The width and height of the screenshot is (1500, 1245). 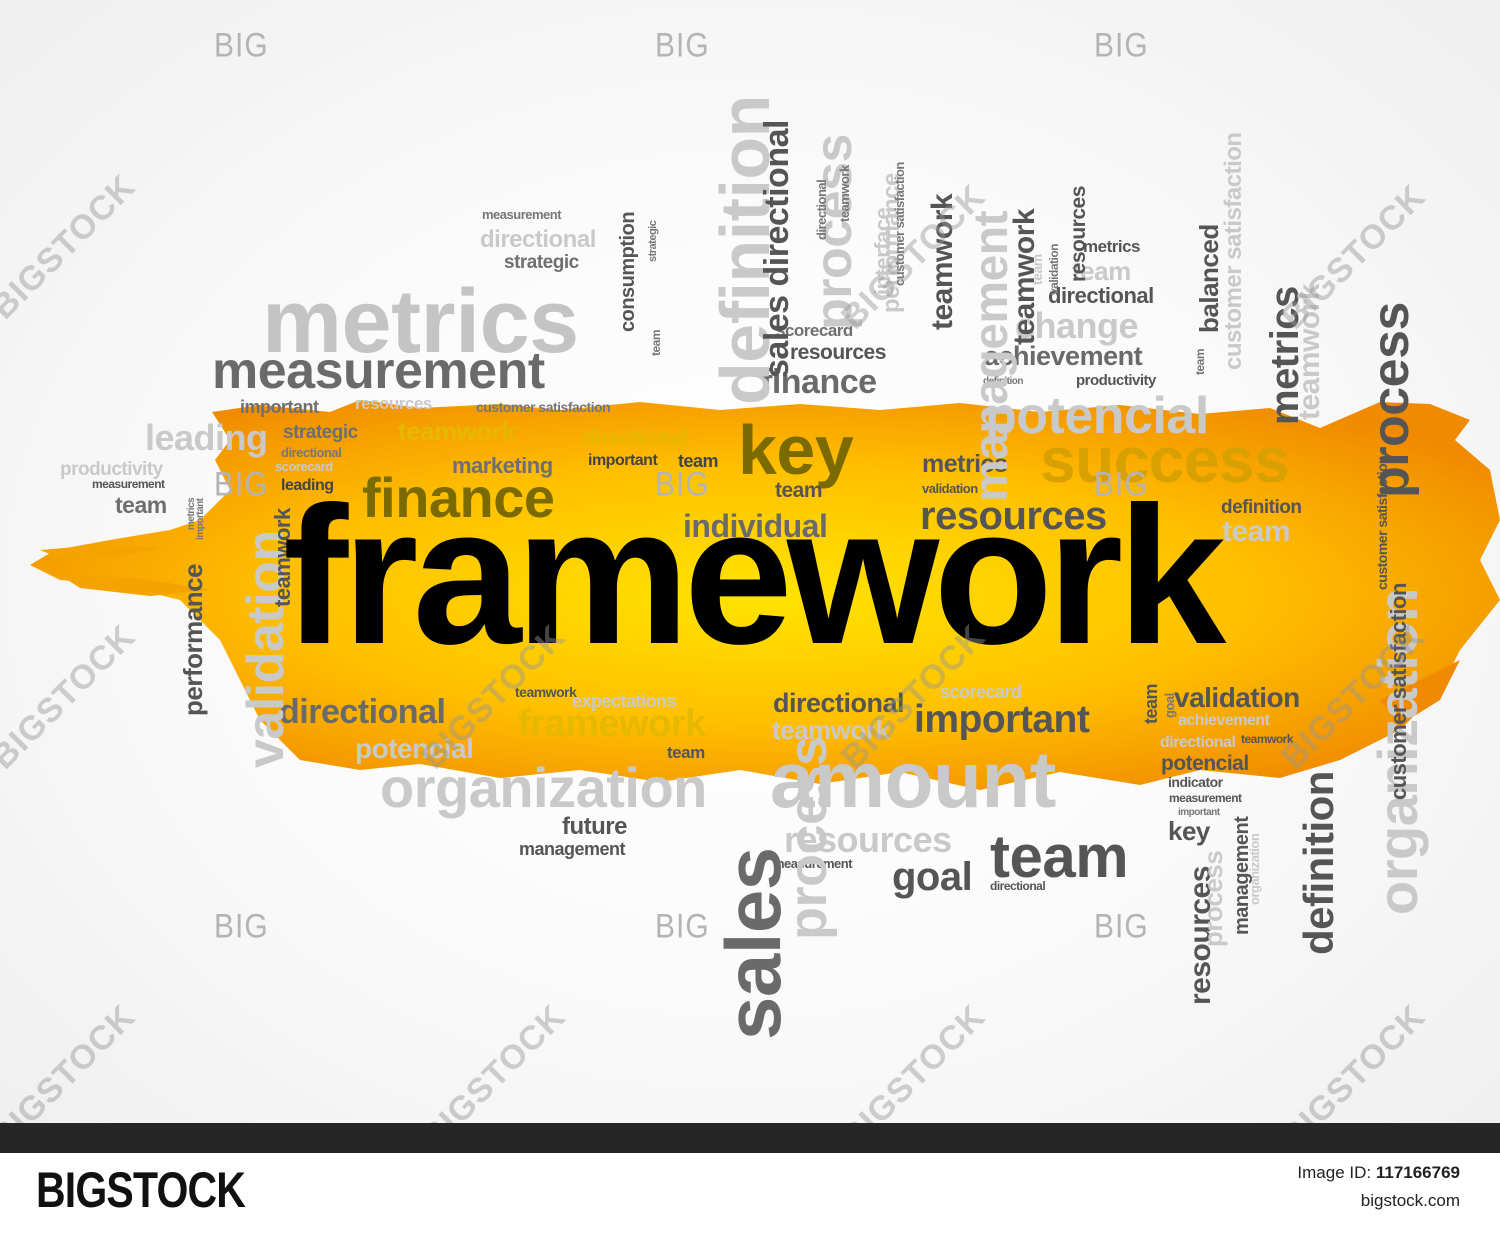 I want to click on cloud-word-vertical: balanced, so click(x=1209, y=278).